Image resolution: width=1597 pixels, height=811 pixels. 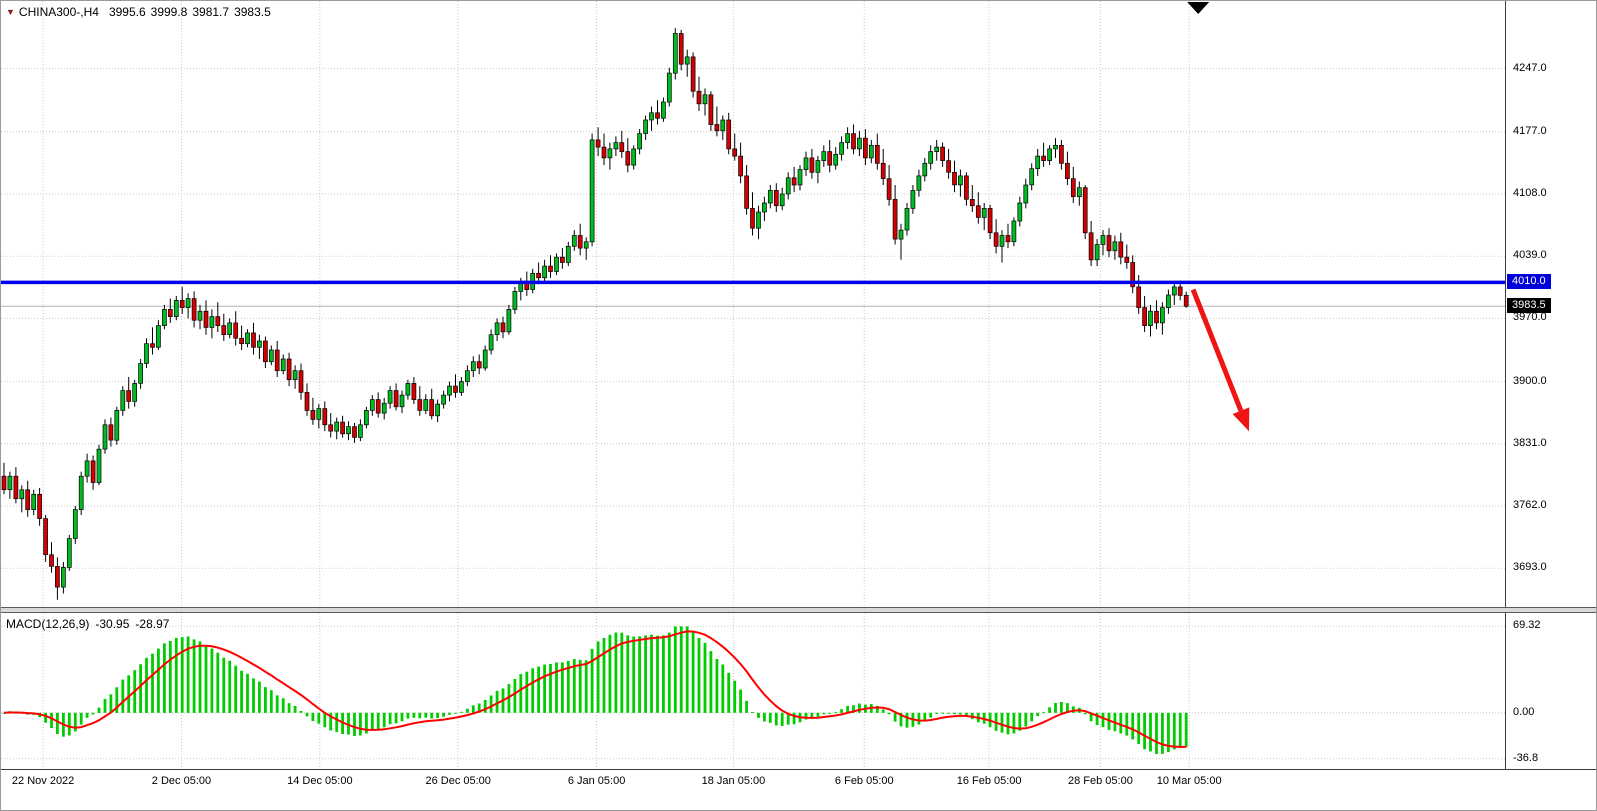 I want to click on symbol-name: CHINA300-,H4, so click(x=58, y=12).